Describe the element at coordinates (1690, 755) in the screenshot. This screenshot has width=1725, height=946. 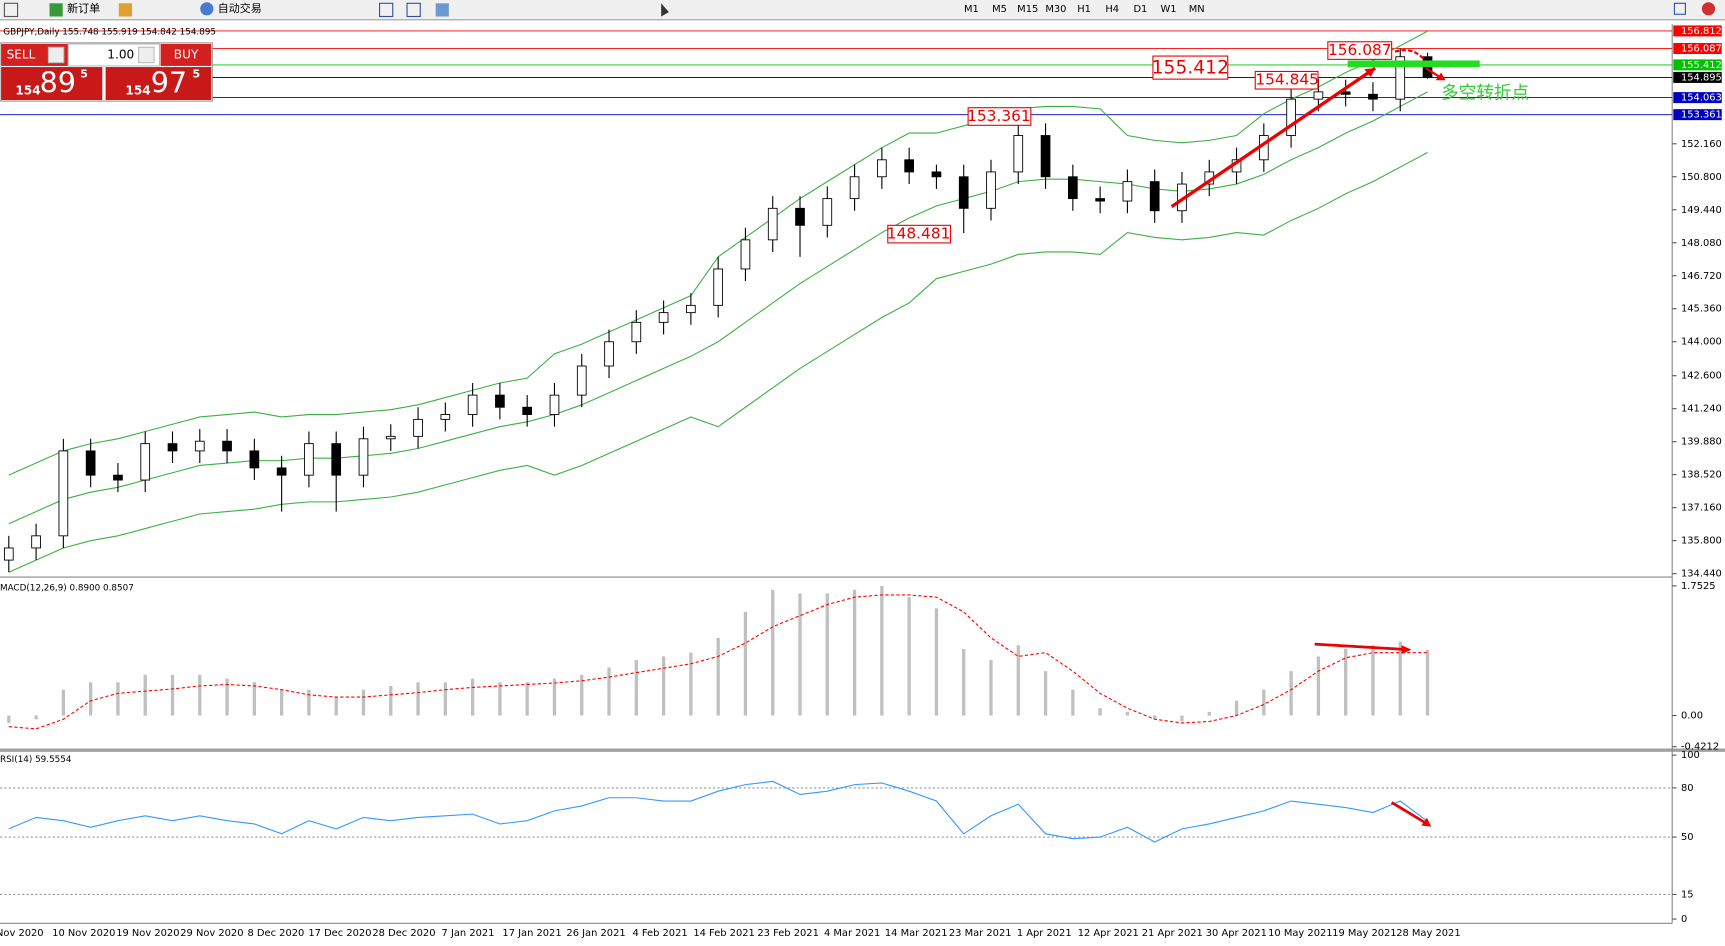
I see `y-tick-label: 100` at that location.